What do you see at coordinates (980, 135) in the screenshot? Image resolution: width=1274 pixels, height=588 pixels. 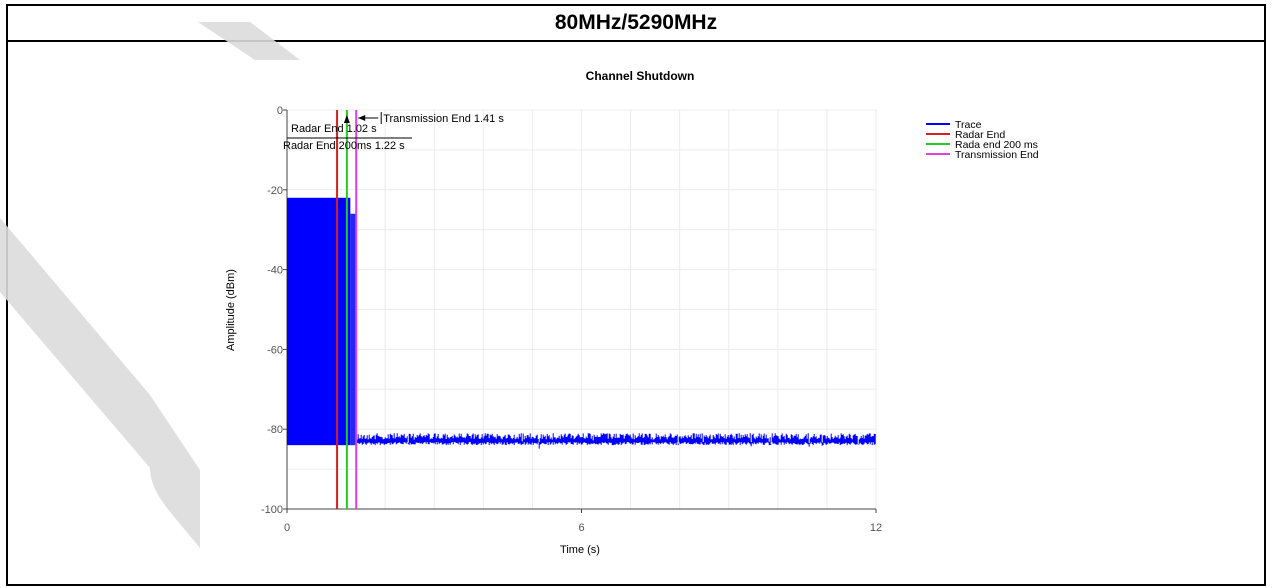 I see `legend-label-1: Radar End` at bounding box center [980, 135].